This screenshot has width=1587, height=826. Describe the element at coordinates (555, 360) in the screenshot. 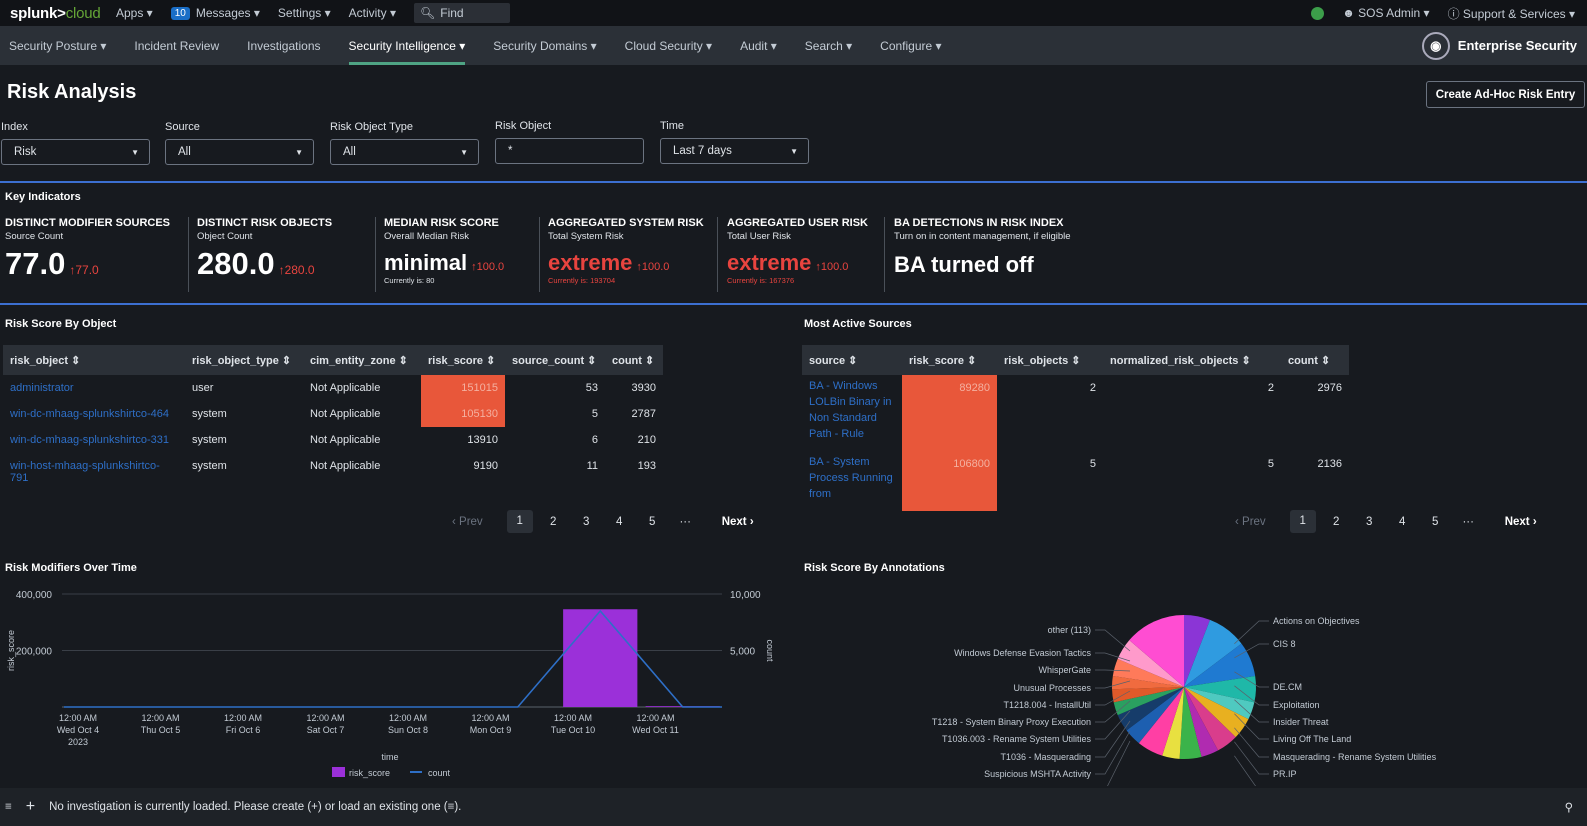

I see `col-source-count: source_count ⇕` at that location.